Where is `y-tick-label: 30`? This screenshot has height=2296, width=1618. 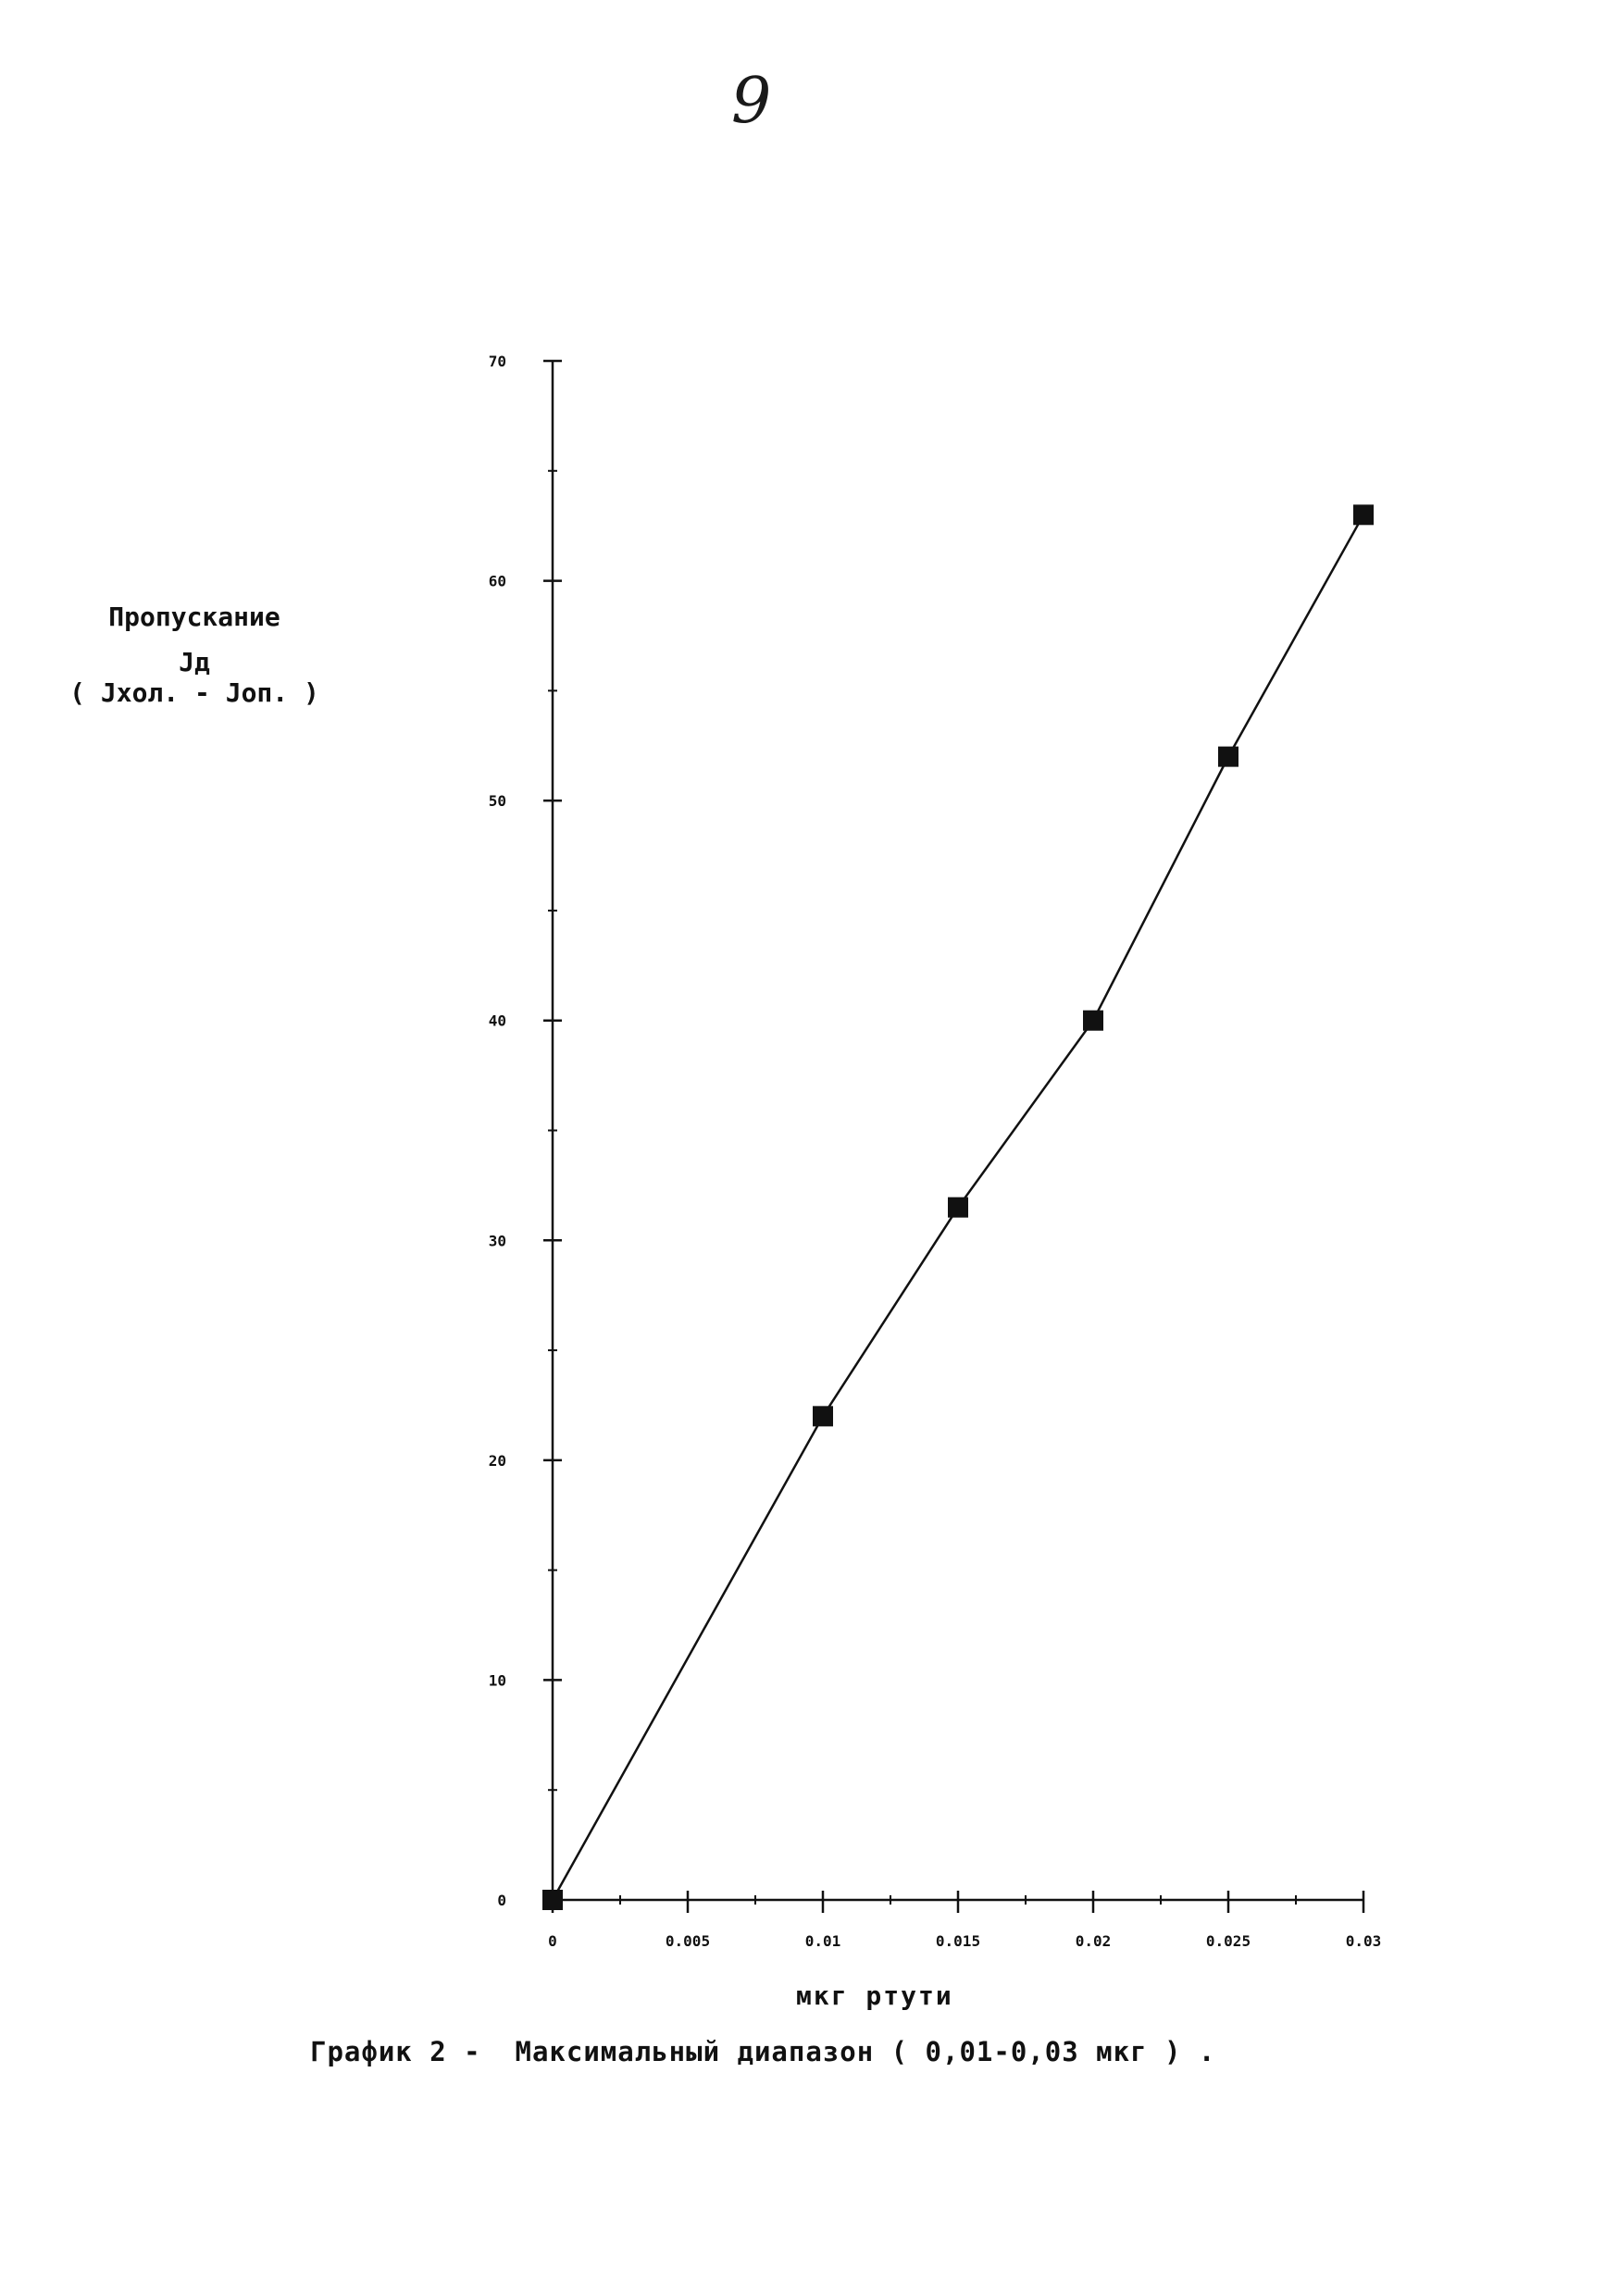
y-tick-label: 30 is located at coordinates (497, 1241).